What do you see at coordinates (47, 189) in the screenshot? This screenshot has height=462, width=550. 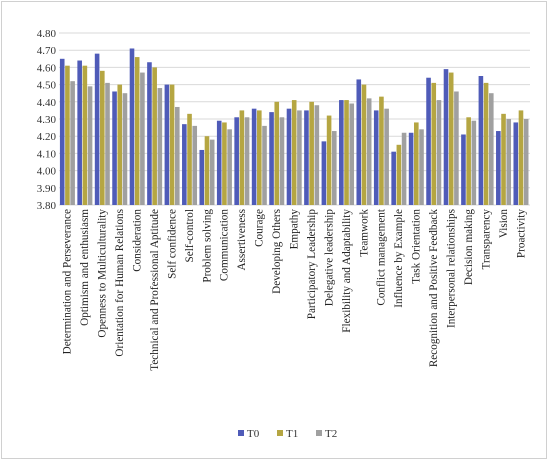 I see `y-tick-label: 3.90` at bounding box center [47, 189].